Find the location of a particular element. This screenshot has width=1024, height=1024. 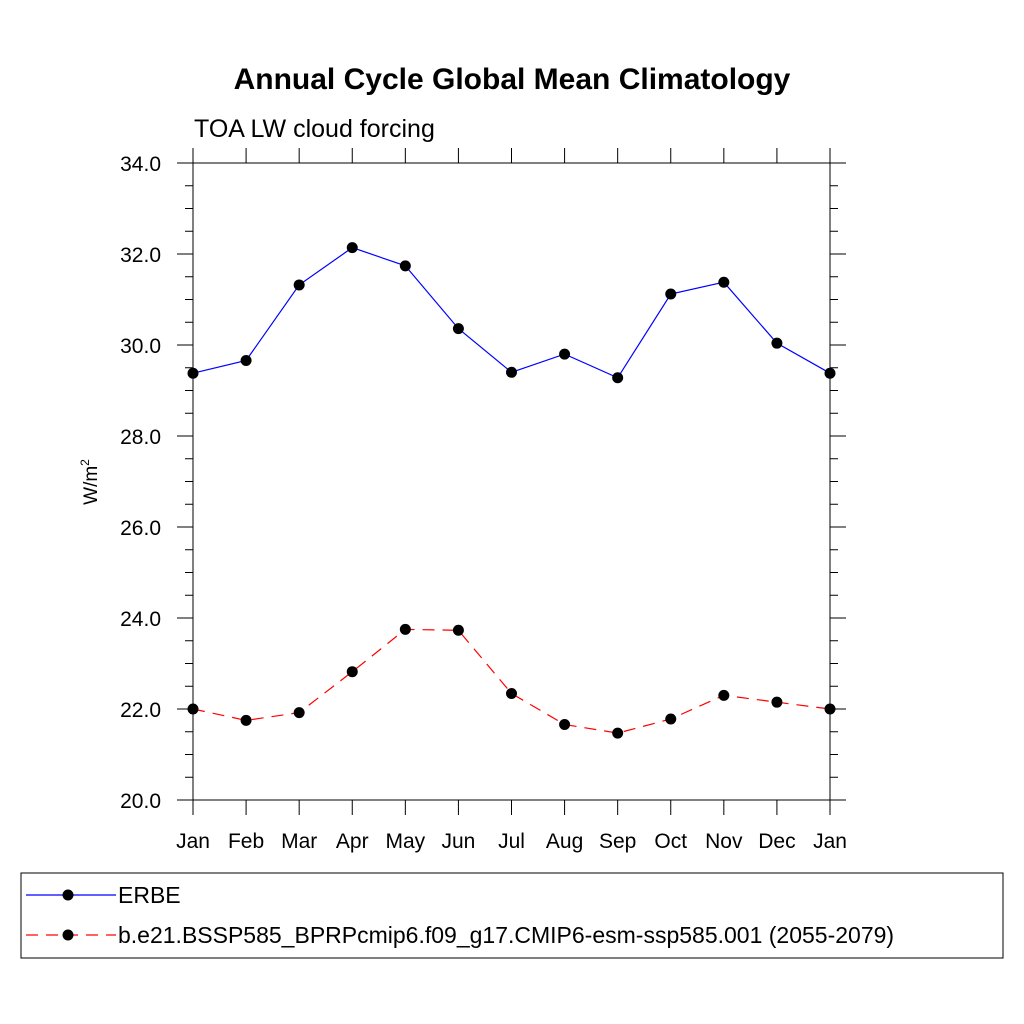

x-tick-label: Dec is located at coordinates (776, 841).